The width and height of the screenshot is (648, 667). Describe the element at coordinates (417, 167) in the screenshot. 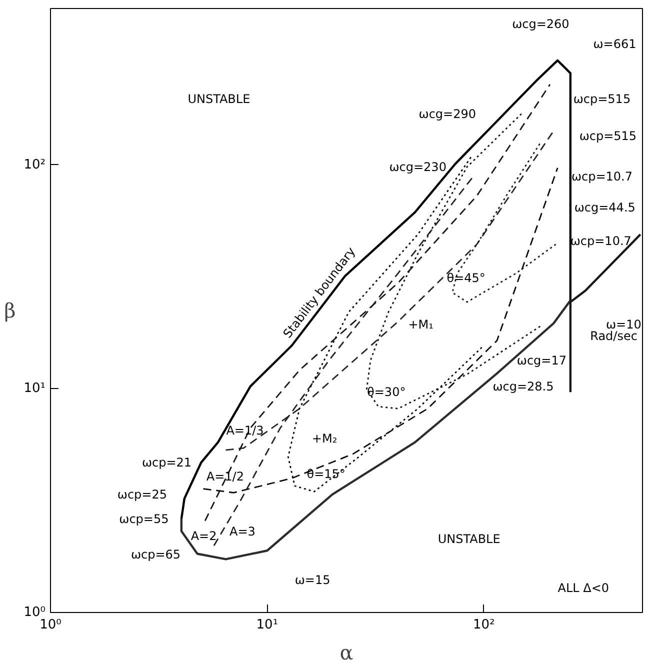

I see `annotation: ωcg=230` at that location.